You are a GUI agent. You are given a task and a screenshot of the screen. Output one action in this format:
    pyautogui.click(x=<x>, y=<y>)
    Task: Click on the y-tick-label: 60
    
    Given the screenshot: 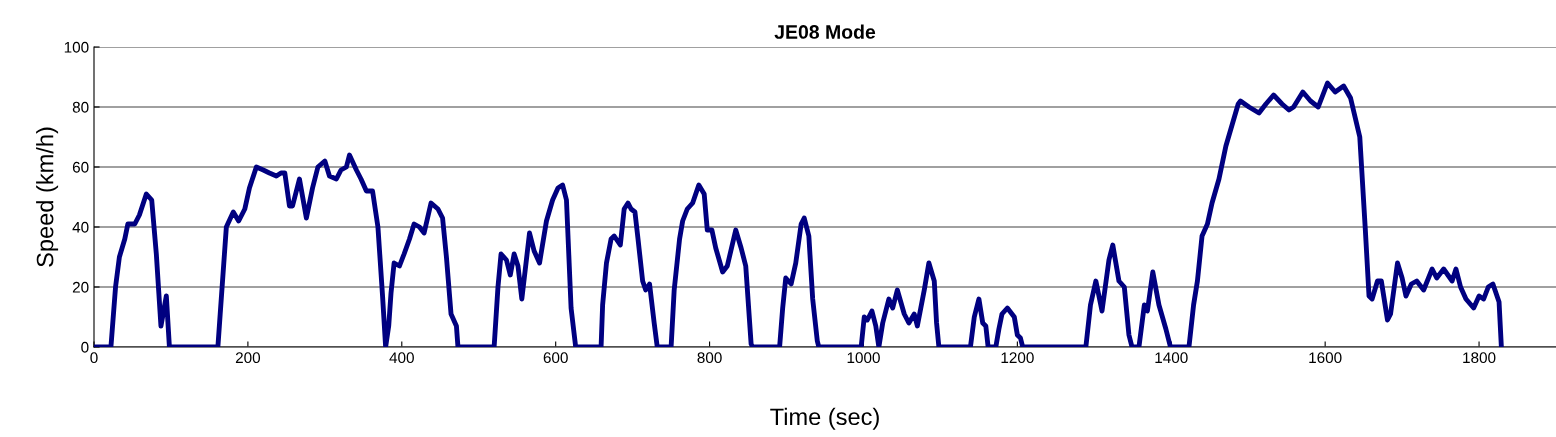 What is the action you would take?
    pyautogui.click(x=80, y=167)
    